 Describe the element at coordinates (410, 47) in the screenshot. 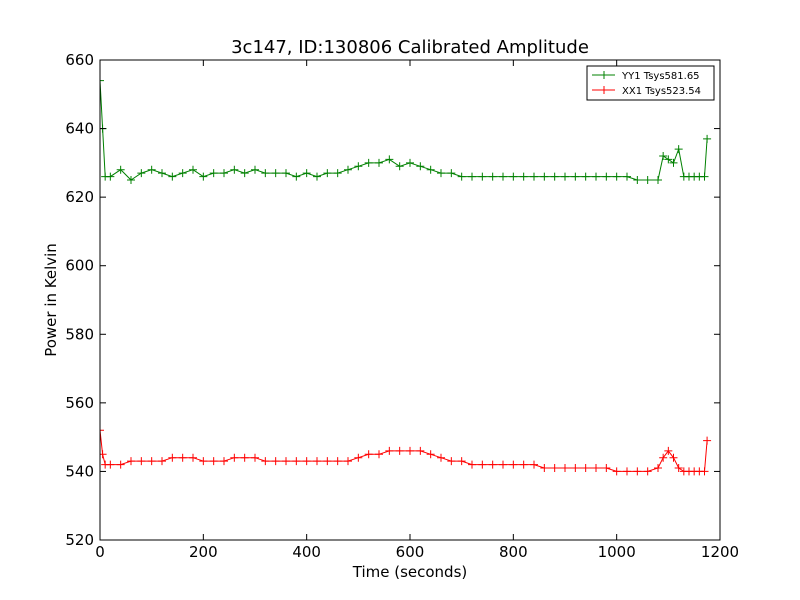

I see `chart-title: 3c147, ID:130806 Calibrated Amplitude` at that location.